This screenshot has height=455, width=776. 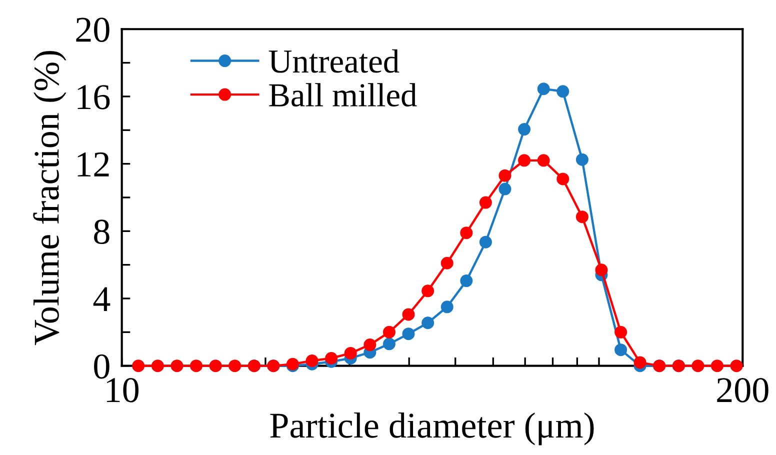 I want to click on x-axis-title: Particle diameter (μm), so click(x=432, y=429).